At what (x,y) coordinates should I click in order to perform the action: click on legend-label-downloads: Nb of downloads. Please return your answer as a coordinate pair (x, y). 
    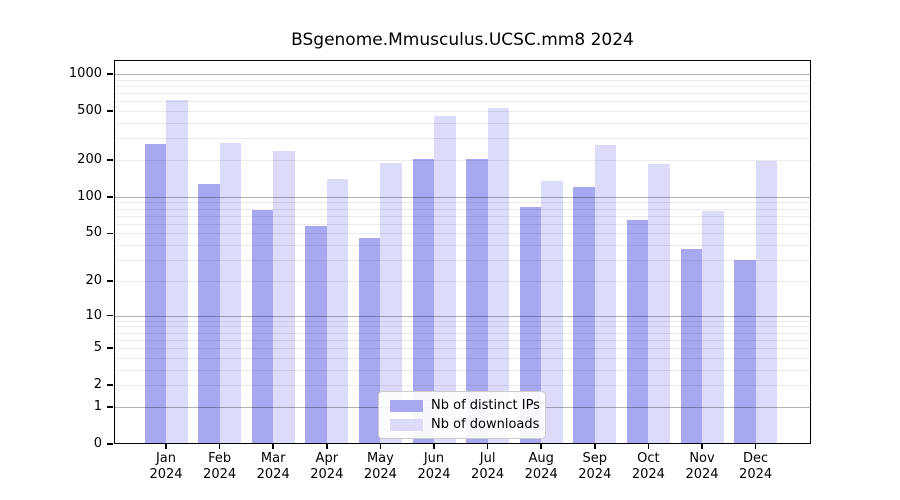
    Looking at the image, I should click on (485, 424).